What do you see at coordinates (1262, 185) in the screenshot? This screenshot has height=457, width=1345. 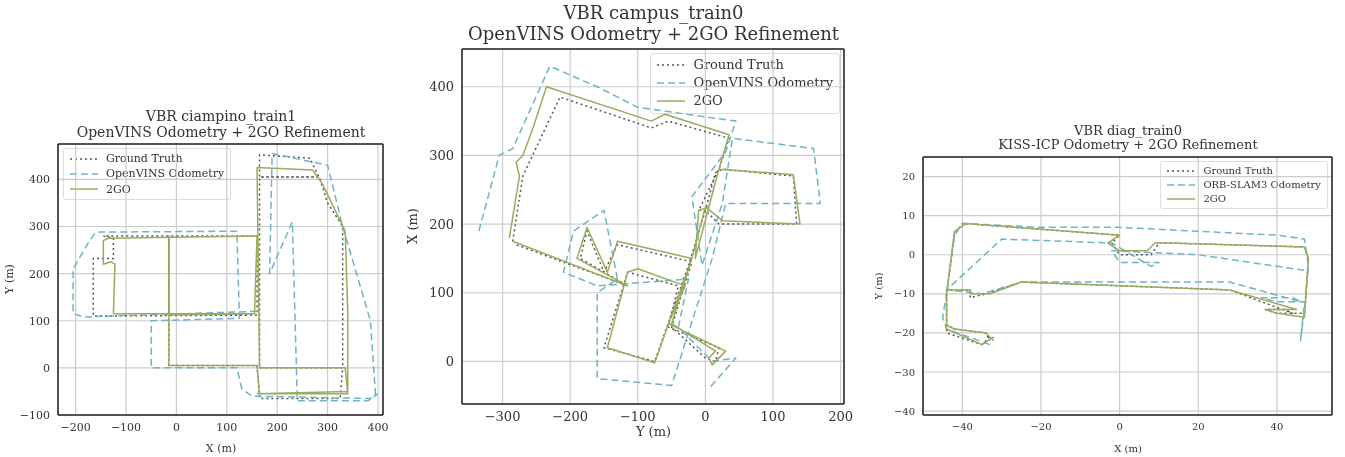 I see `legend-label: ORB-SLAM3 Odometry` at bounding box center [1262, 185].